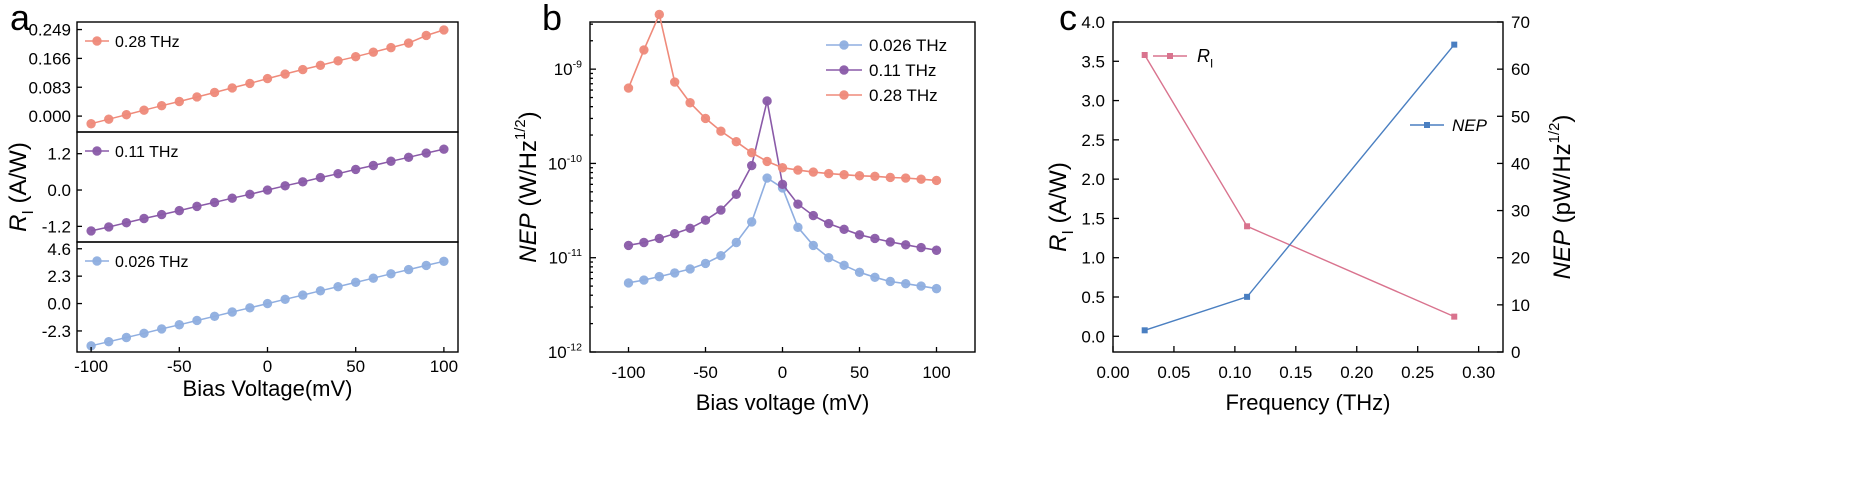  What do you see at coordinates (1520, 22) in the screenshot?
I see `panel-c-right-ytick-label: 70` at bounding box center [1520, 22].